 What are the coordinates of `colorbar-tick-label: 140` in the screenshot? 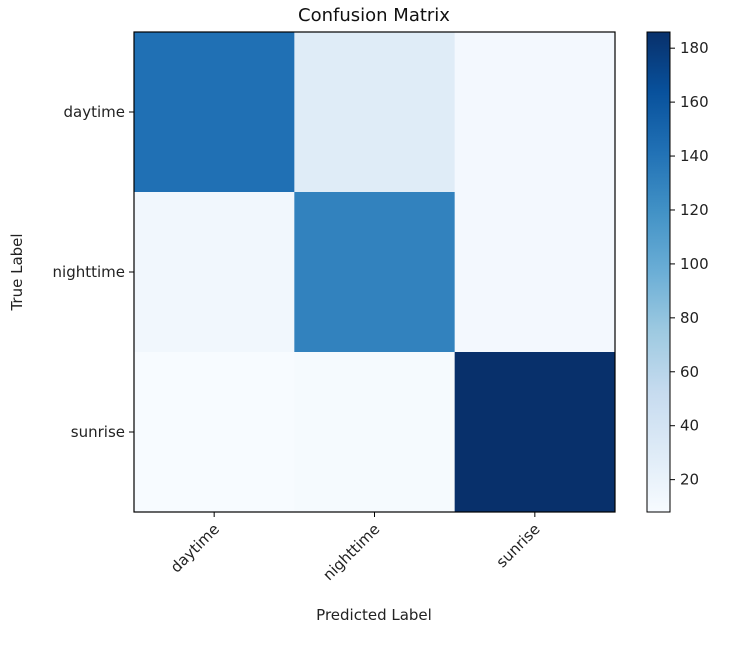 It's located at (694, 156).